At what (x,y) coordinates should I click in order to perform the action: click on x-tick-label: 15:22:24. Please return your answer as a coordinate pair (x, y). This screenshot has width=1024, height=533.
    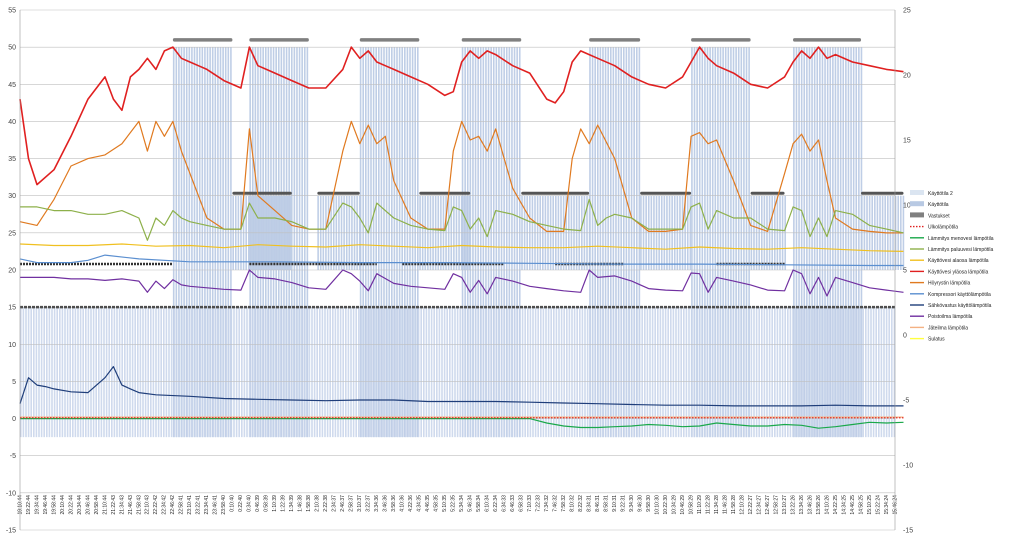
    Looking at the image, I should click on (878, 505).